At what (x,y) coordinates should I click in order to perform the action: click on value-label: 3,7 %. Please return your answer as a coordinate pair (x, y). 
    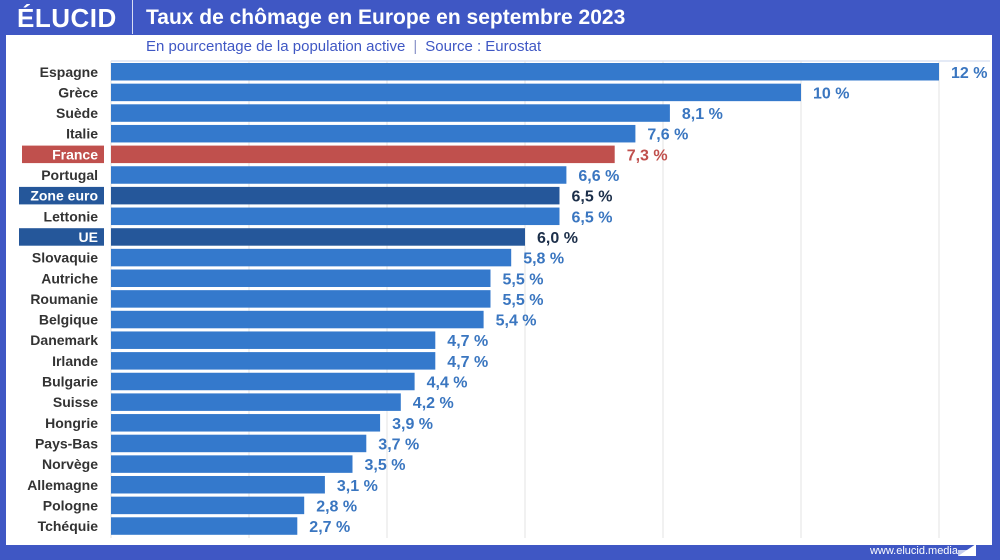
    Looking at the image, I should click on (398, 444).